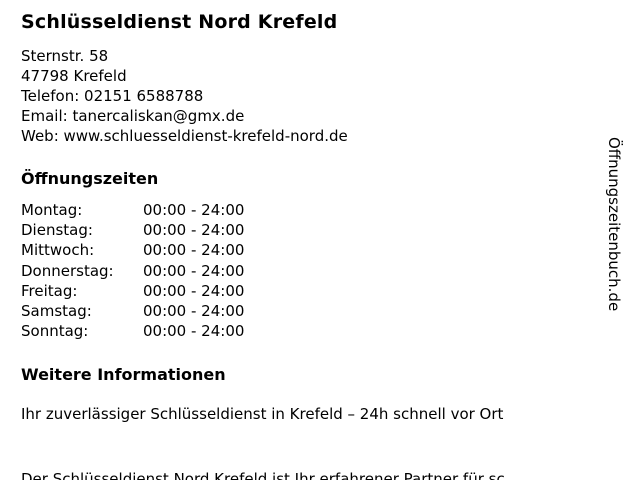  What do you see at coordinates (310, 230) in the screenshot?
I see `hours-row-tuesday: Dienstag: 00:00 - 24:00` at bounding box center [310, 230].